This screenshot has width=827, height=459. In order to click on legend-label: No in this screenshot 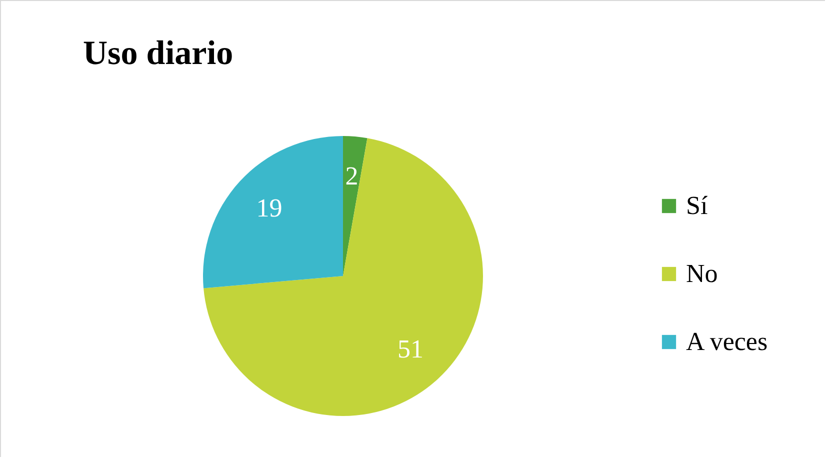, I will do `click(702, 273)`.